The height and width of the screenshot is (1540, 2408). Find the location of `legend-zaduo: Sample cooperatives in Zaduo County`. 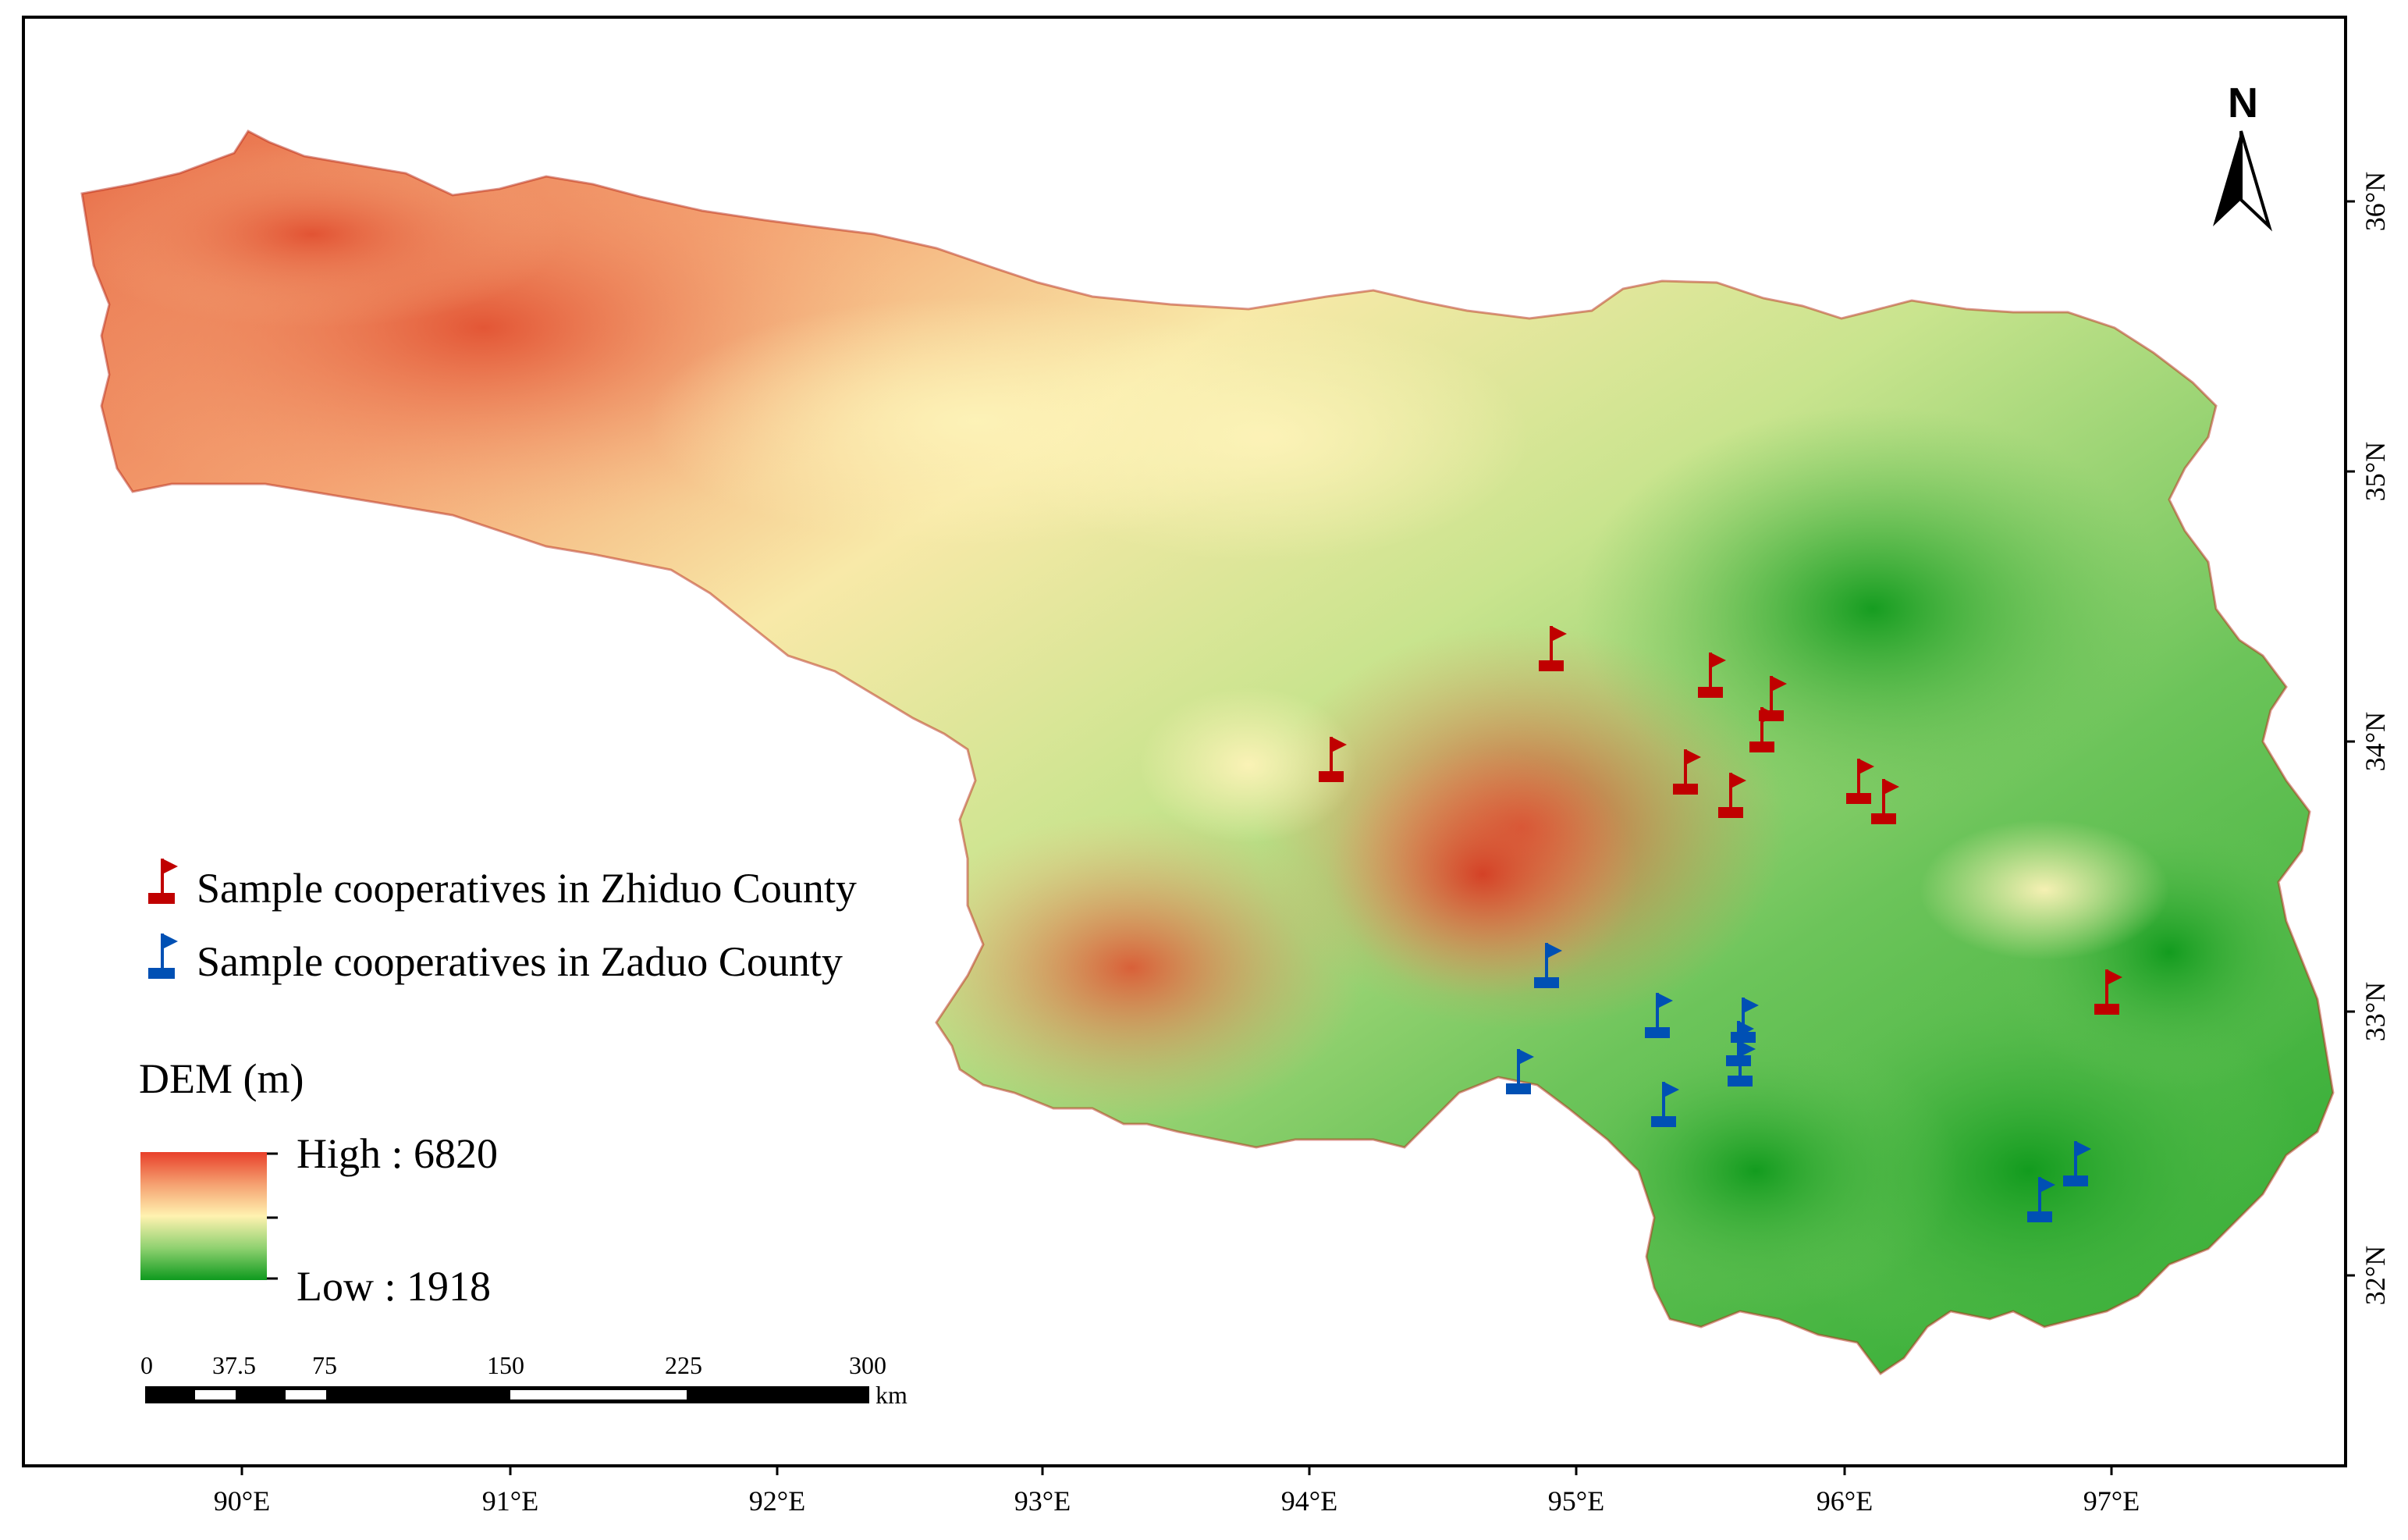

legend-zaduo: Sample cooperatives in Zaduo County is located at coordinates (495, 959).